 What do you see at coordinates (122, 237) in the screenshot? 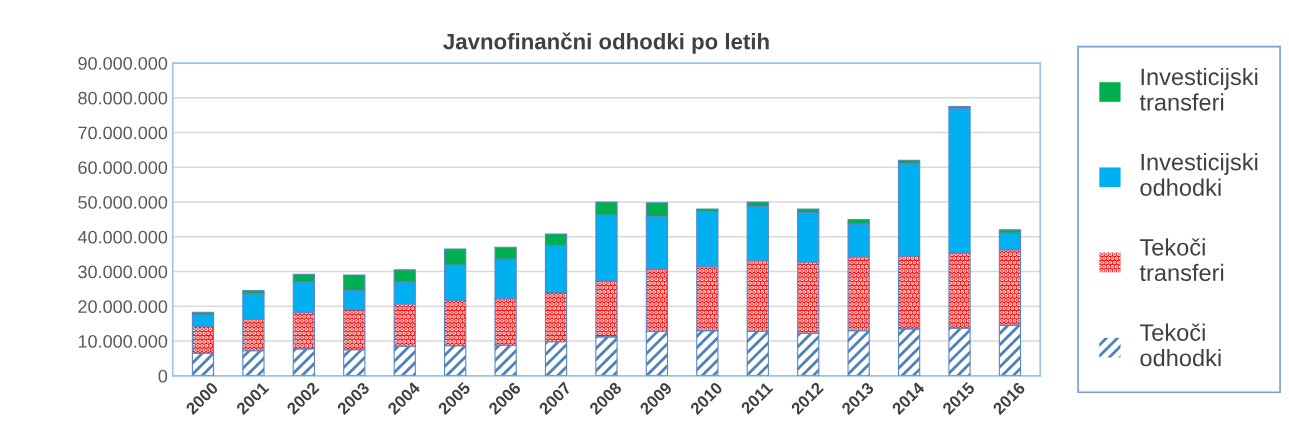
I see `y-tick-label: 40.000.000` at bounding box center [122, 237].